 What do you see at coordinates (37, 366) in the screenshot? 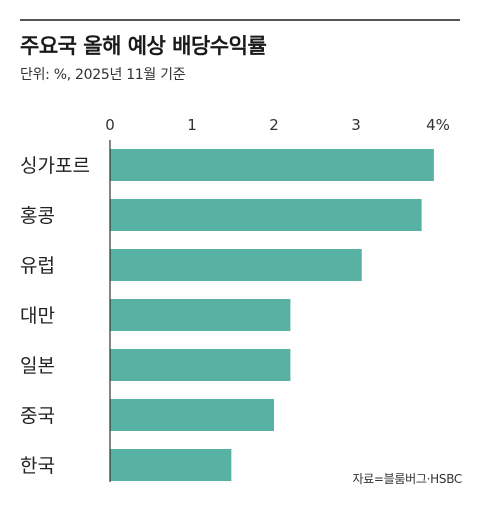
I see `category-label: 일본` at bounding box center [37, 366].